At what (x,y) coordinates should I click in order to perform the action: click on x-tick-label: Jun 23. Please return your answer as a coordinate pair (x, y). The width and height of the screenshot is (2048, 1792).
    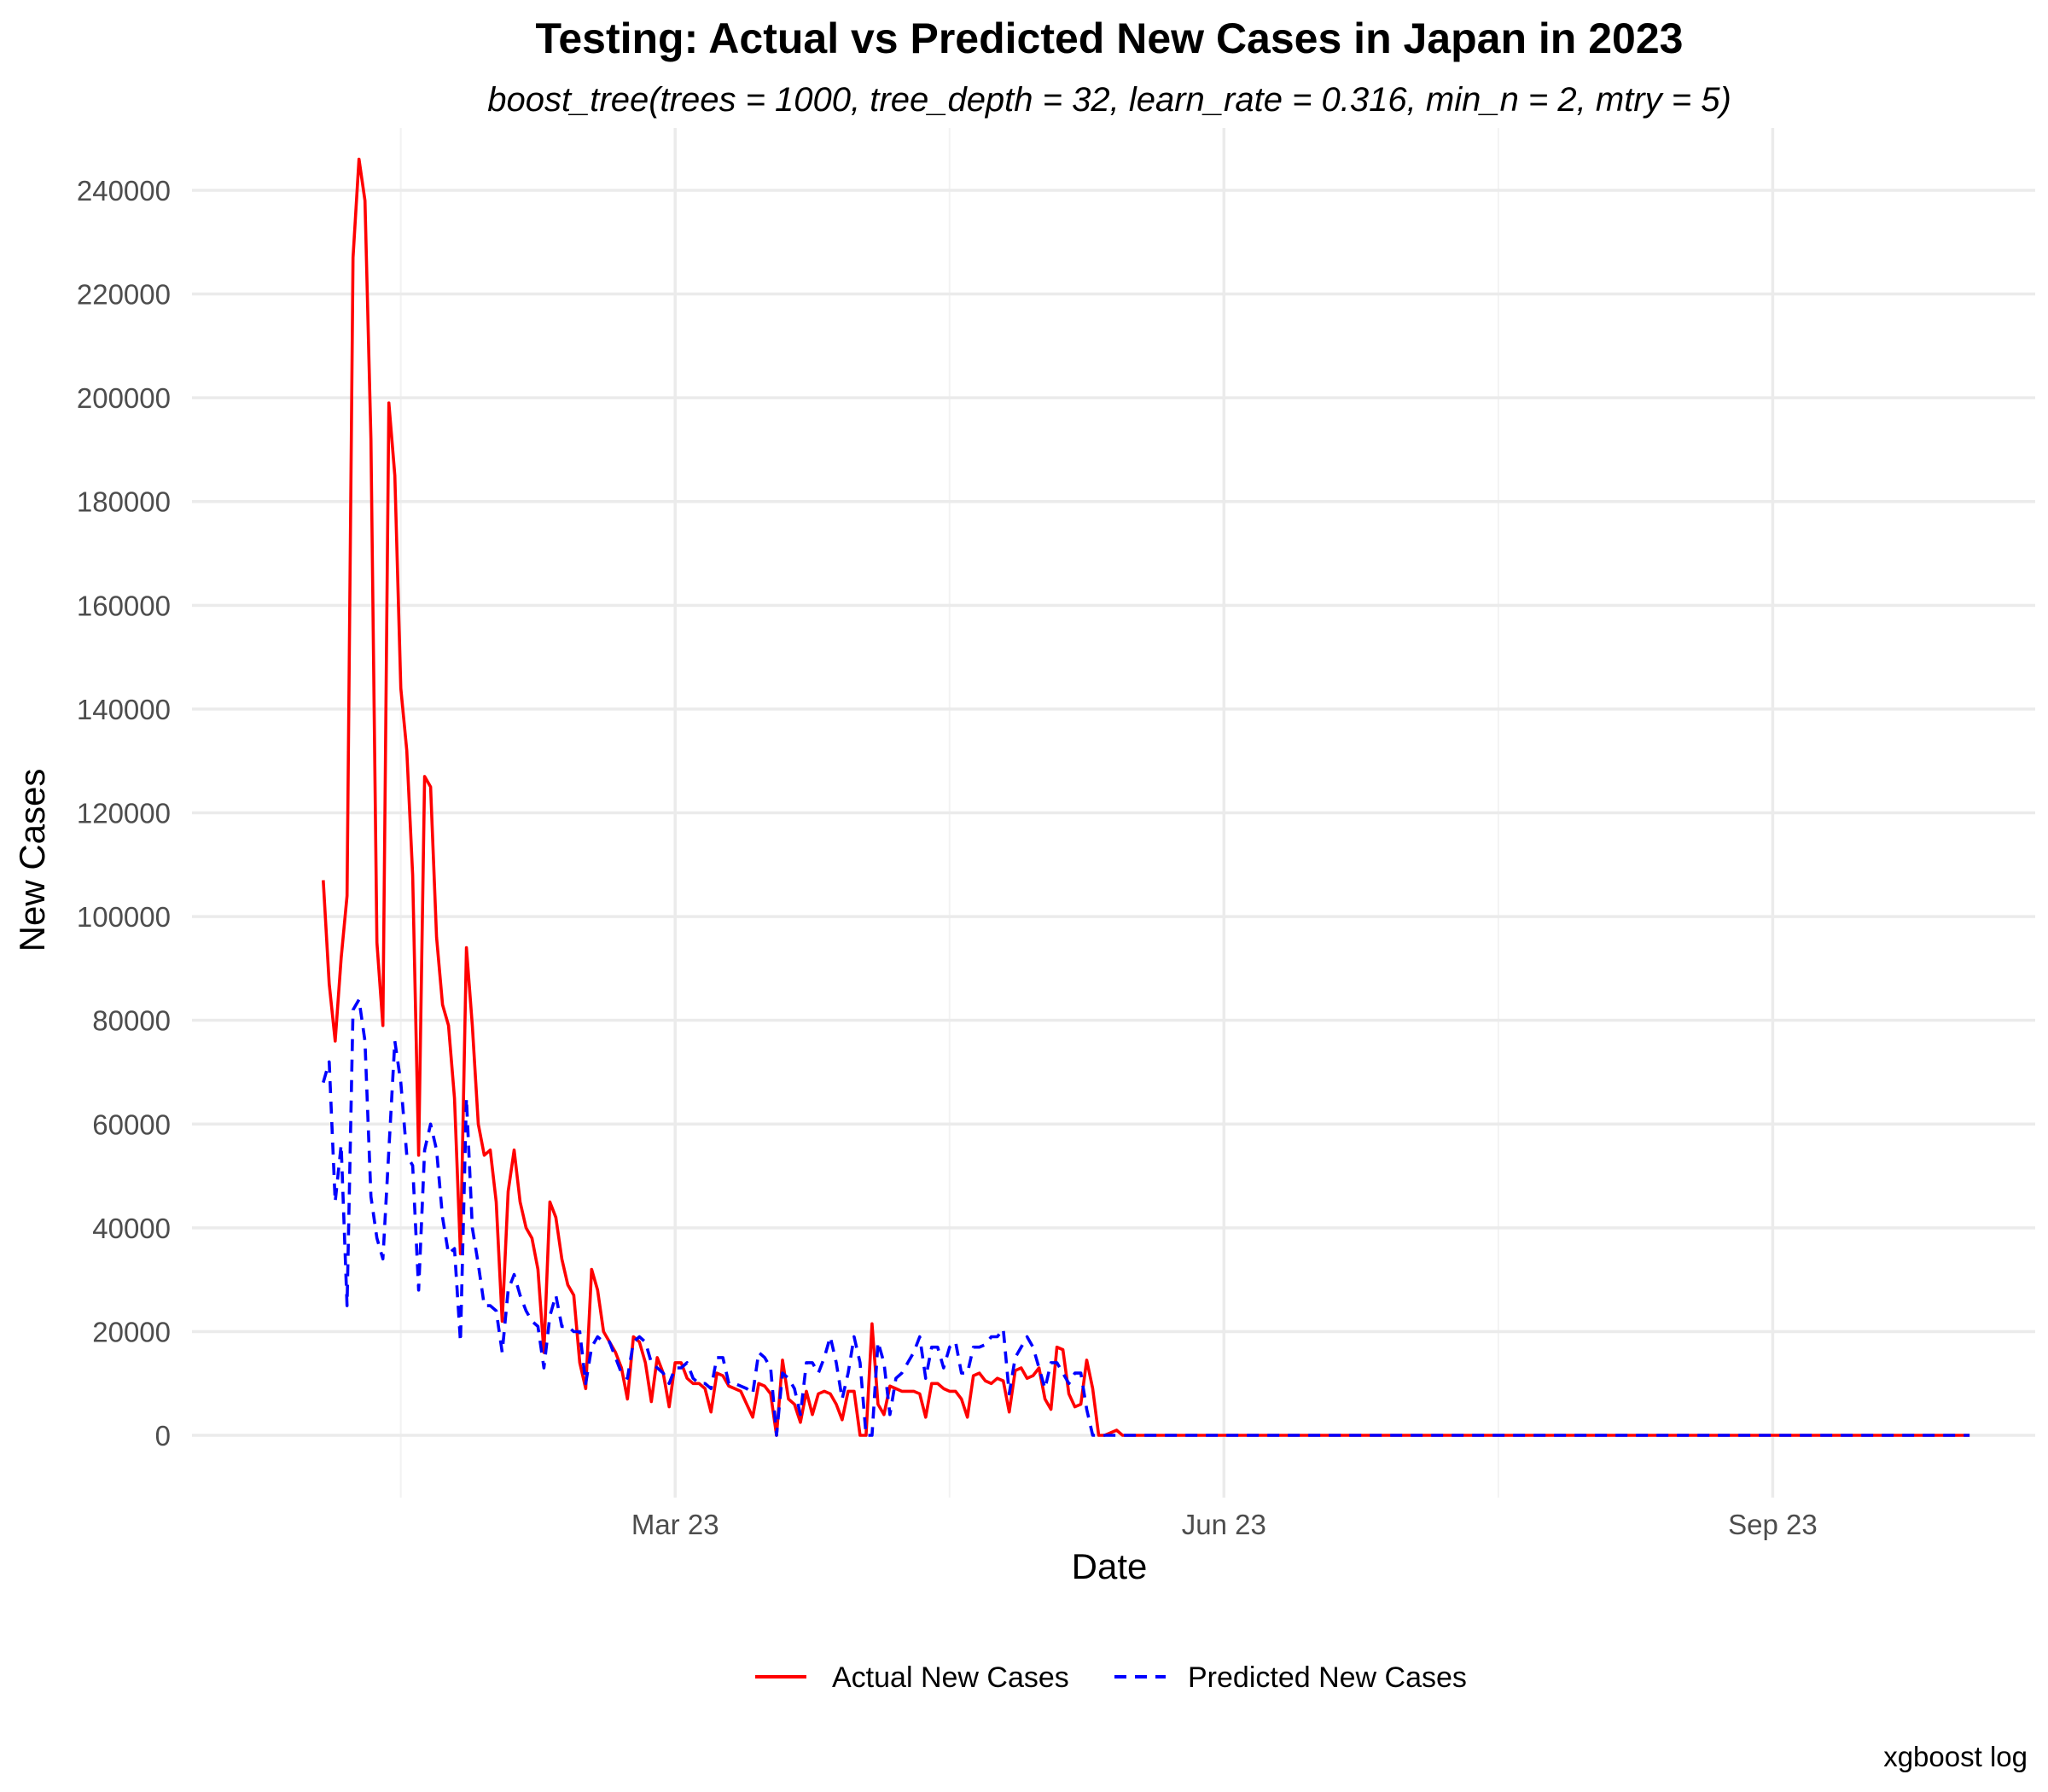
    Looking at the image, I should click on (1224, 1524).